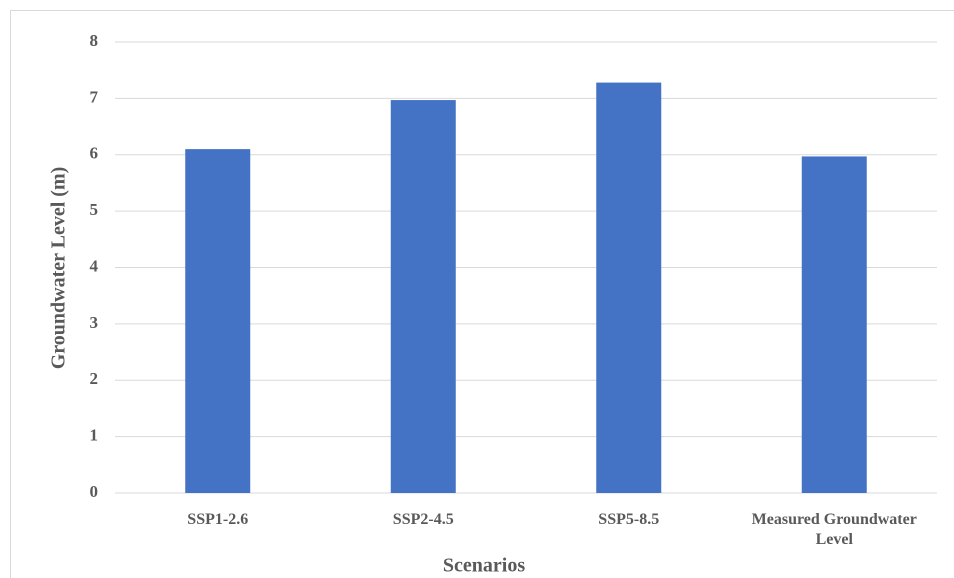 The height and width of the screenshot is (578, 954). I want to click on y-tick-label: 3, so click(94, 322).